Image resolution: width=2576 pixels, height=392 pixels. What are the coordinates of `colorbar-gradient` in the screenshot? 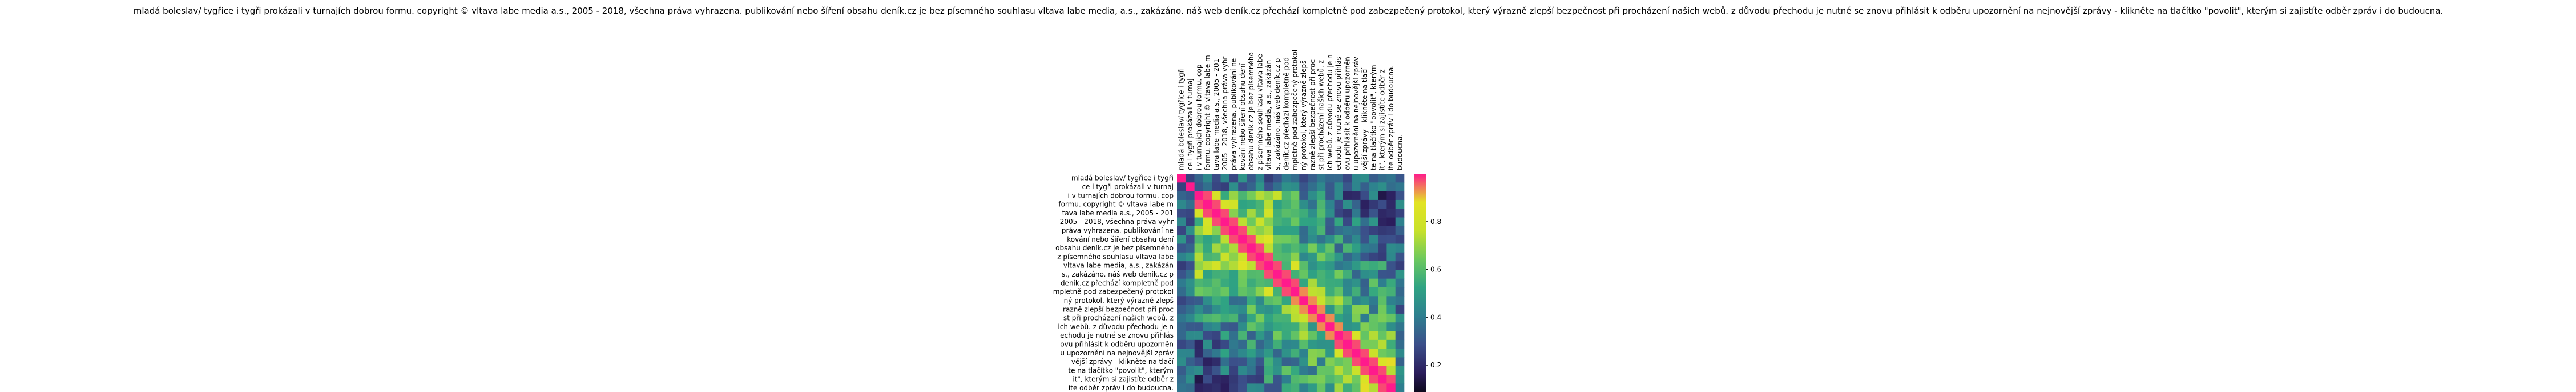 It's located at (1420, 283).